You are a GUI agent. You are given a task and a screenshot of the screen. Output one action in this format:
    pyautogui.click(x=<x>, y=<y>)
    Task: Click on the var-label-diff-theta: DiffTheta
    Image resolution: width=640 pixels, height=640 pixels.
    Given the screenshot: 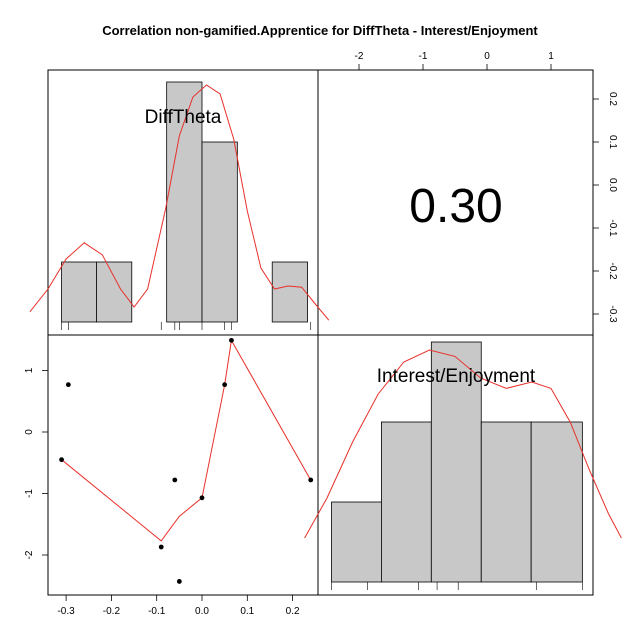 What is the action you would take?
    pyautogui.click(x=183, y=117)
    